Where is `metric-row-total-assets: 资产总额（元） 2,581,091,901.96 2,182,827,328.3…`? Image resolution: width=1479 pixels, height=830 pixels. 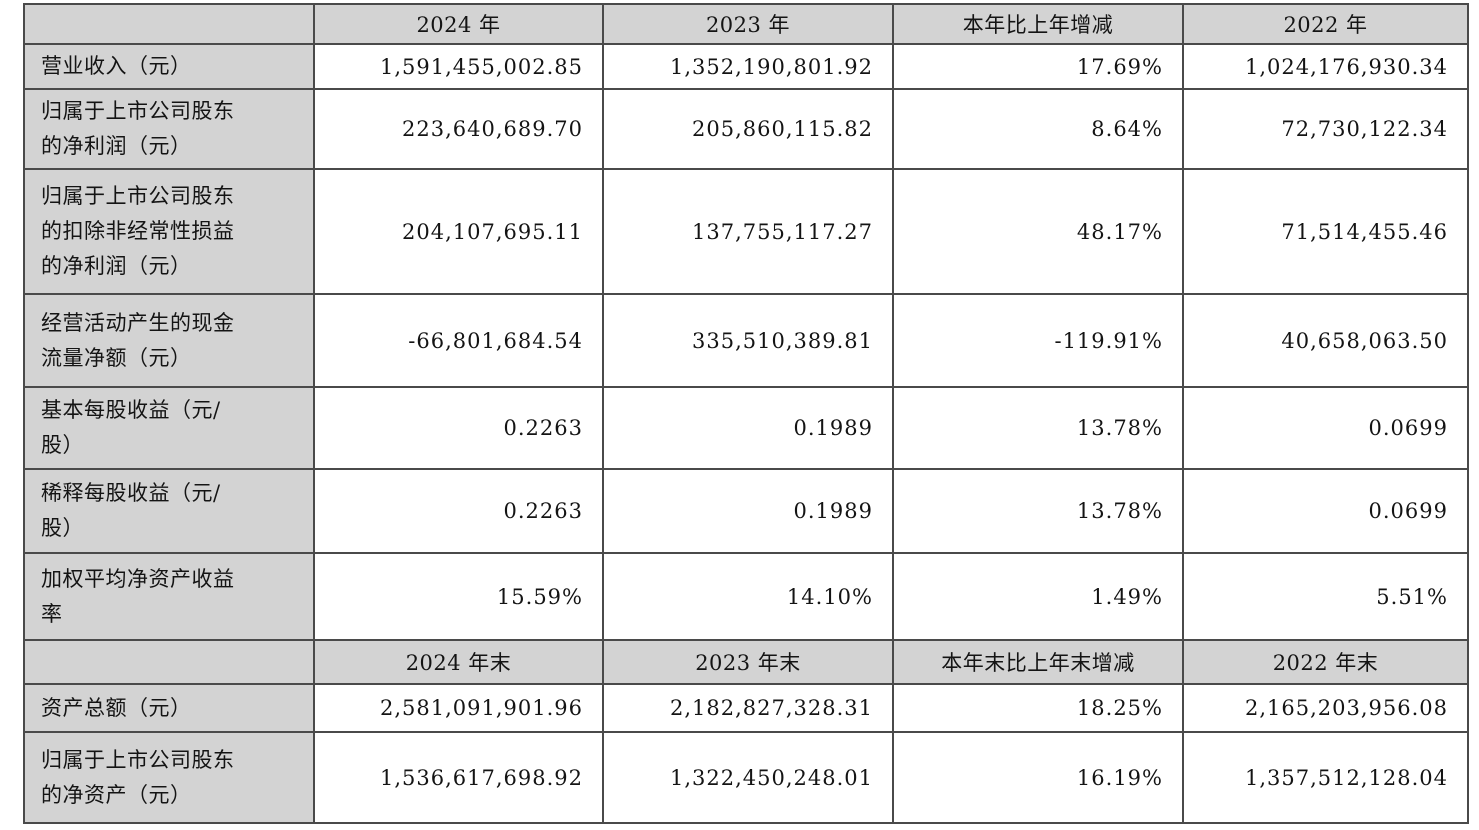
metric-row-total-assets: 资产总额（元） 2,581,091,901.96 2,182,827,328.3… is located at coordinates (746, 708).